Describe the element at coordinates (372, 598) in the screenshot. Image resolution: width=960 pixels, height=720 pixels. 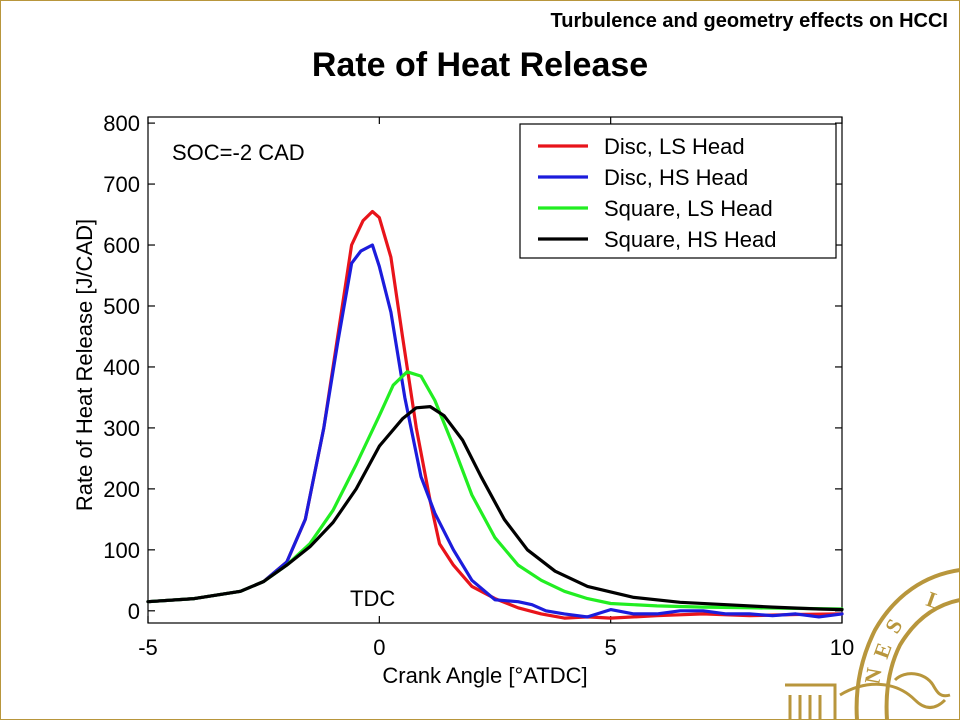
I see `annotation-tdc: TDC` at that location.